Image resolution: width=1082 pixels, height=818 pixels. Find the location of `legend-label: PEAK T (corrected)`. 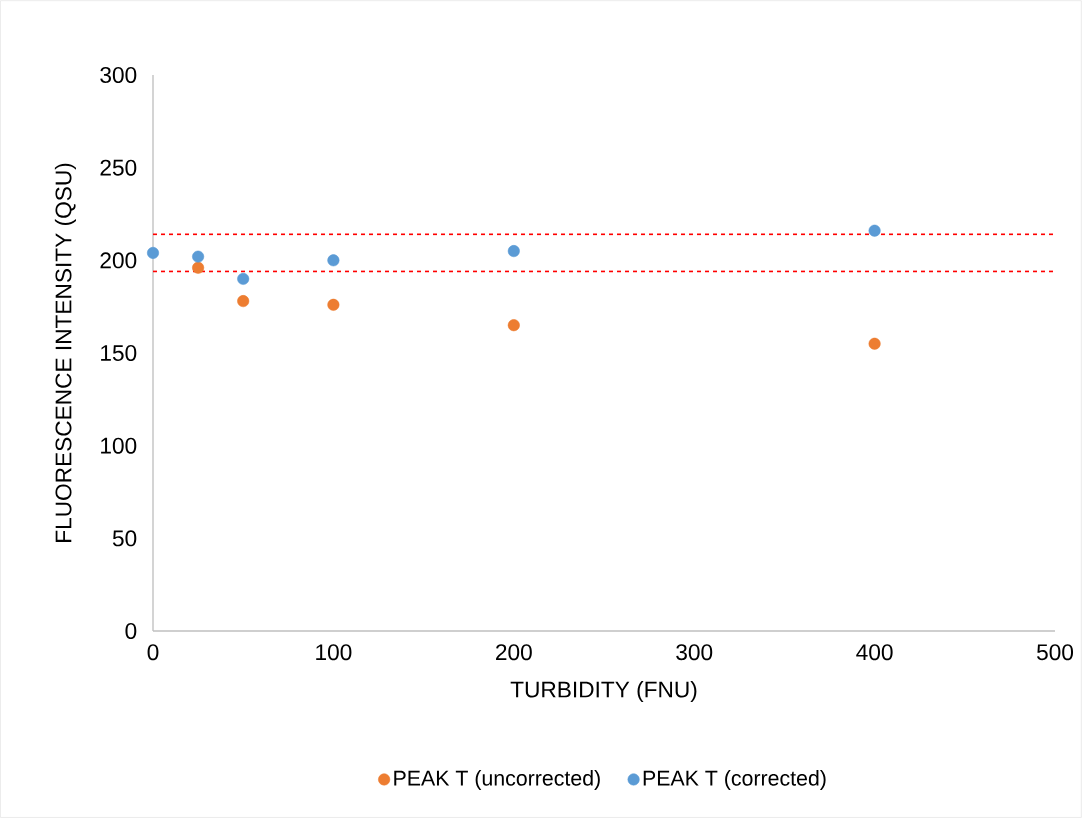

legend-label: PEAK T (corrected) is located at coordinates (734, 780).